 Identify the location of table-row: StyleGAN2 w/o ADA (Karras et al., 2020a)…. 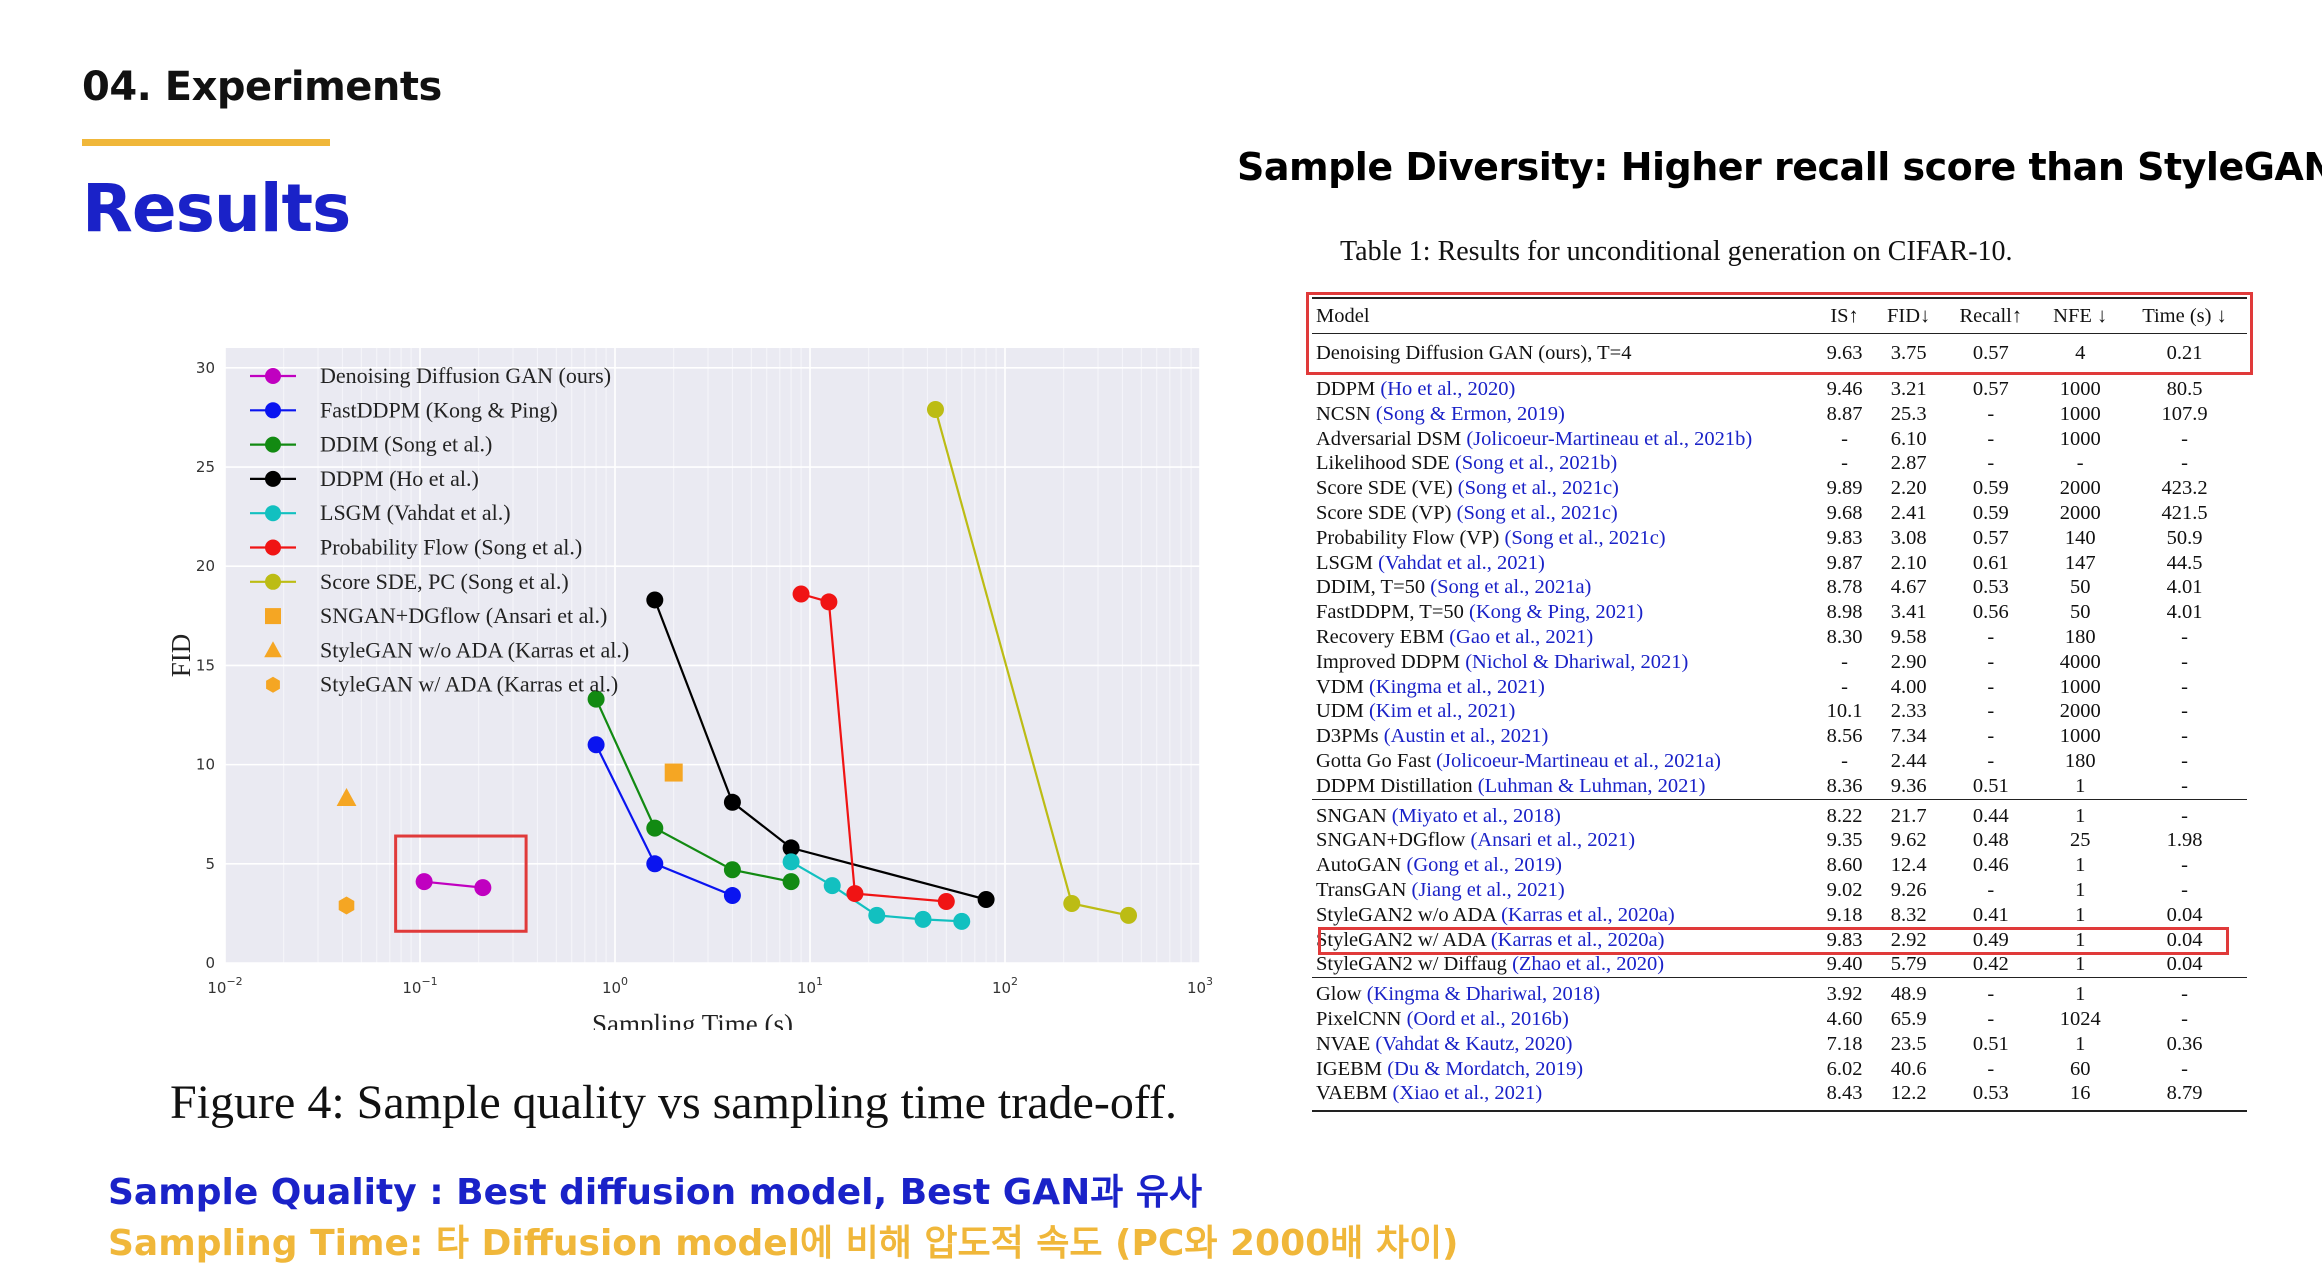
(1779, 915).